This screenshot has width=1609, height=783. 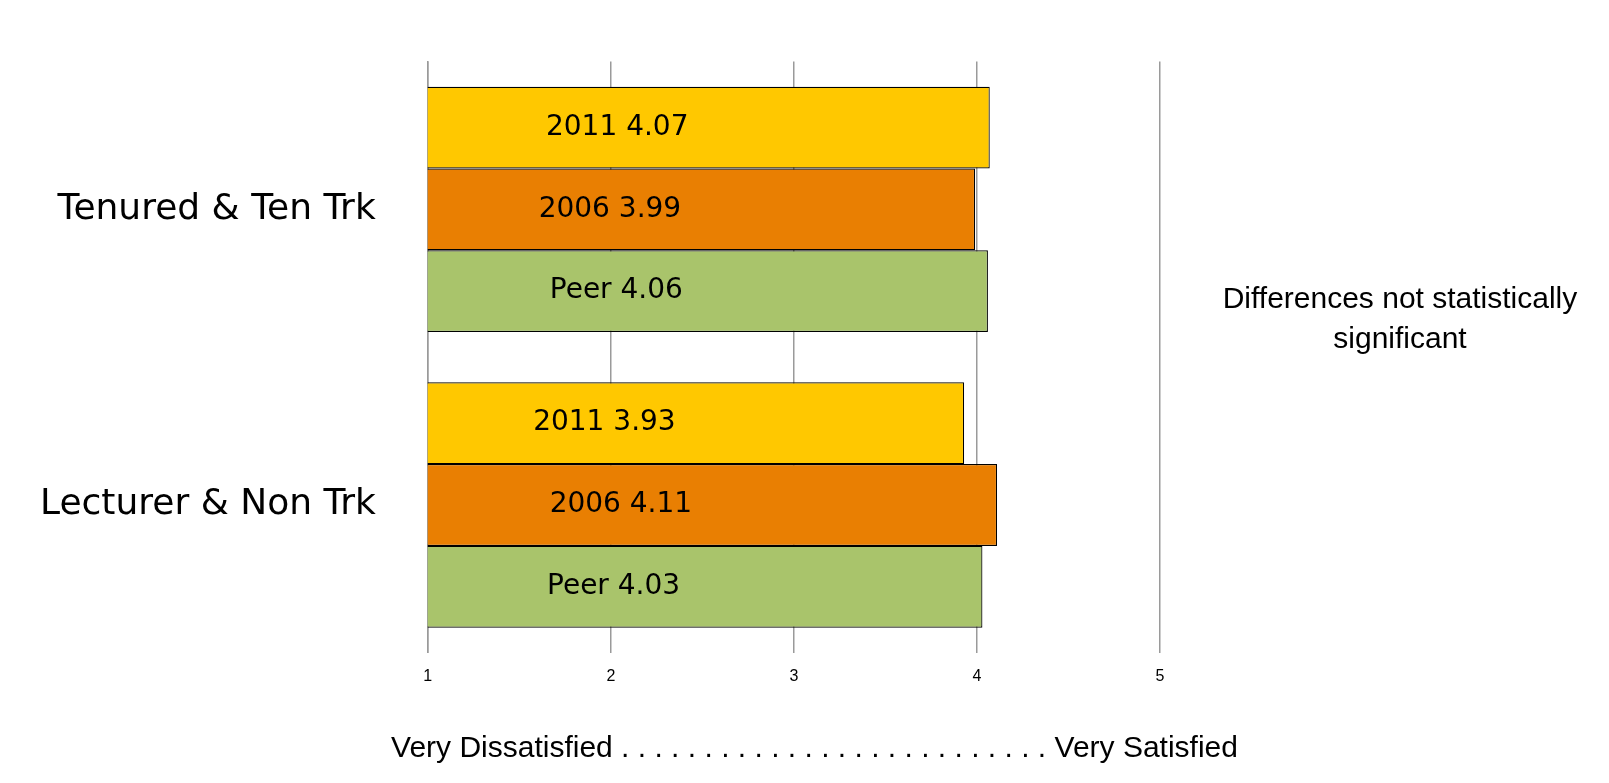 What do you see at coordinates (574, 207) in the screenshot?
I see `text: 2006` at bounding box center [574, 207].